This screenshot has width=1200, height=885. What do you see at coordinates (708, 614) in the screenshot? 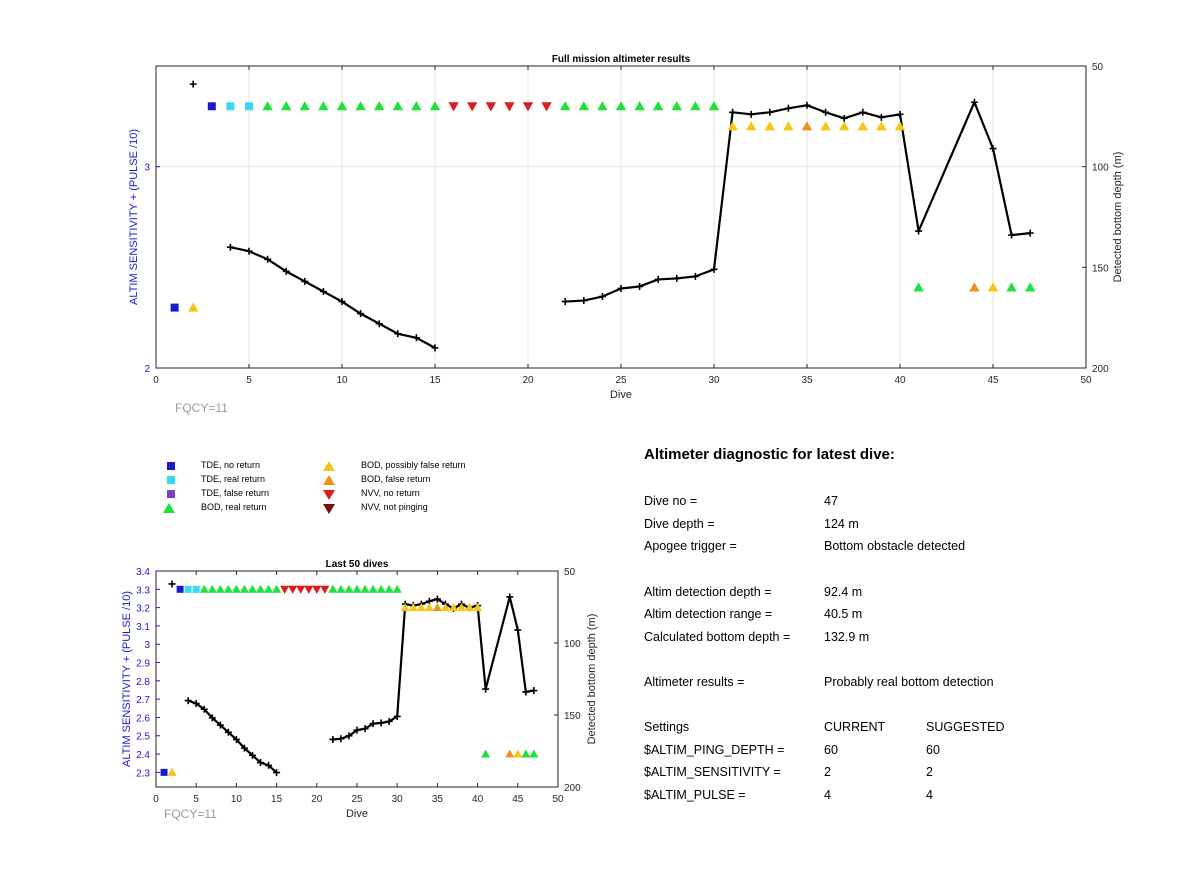
I see `diagnostic-label: Altim detection range =` at bounding box center [708, 614].